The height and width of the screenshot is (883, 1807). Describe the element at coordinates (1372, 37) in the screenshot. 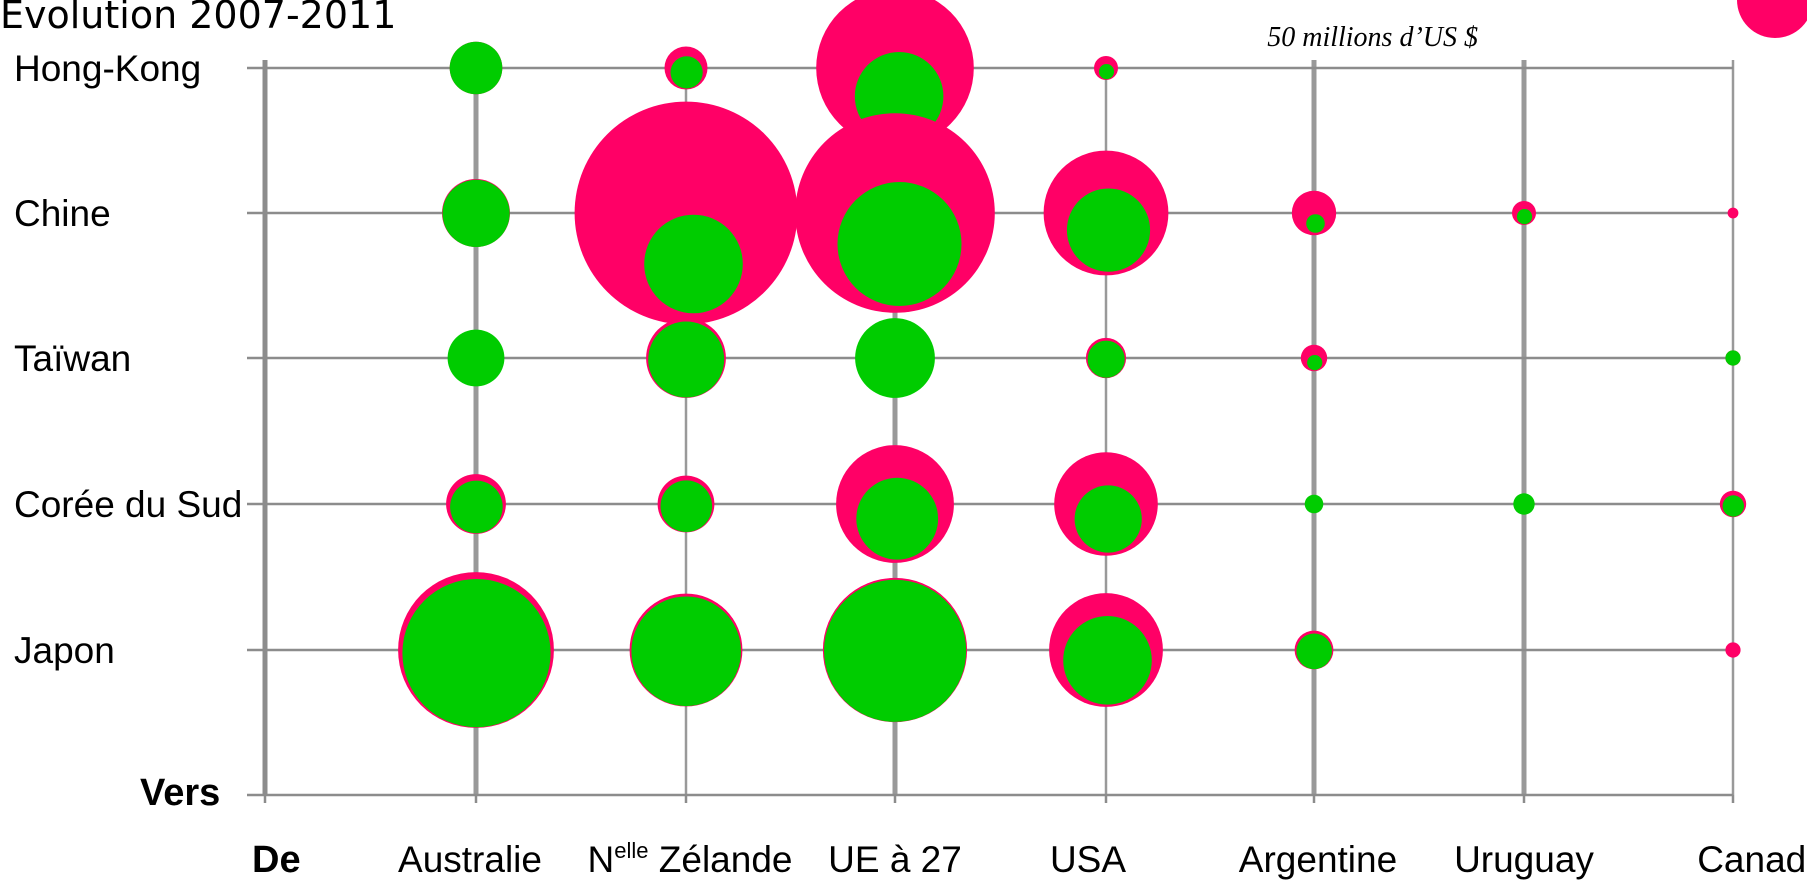

I see `legend-label: 50 millions d’US $` at that location.